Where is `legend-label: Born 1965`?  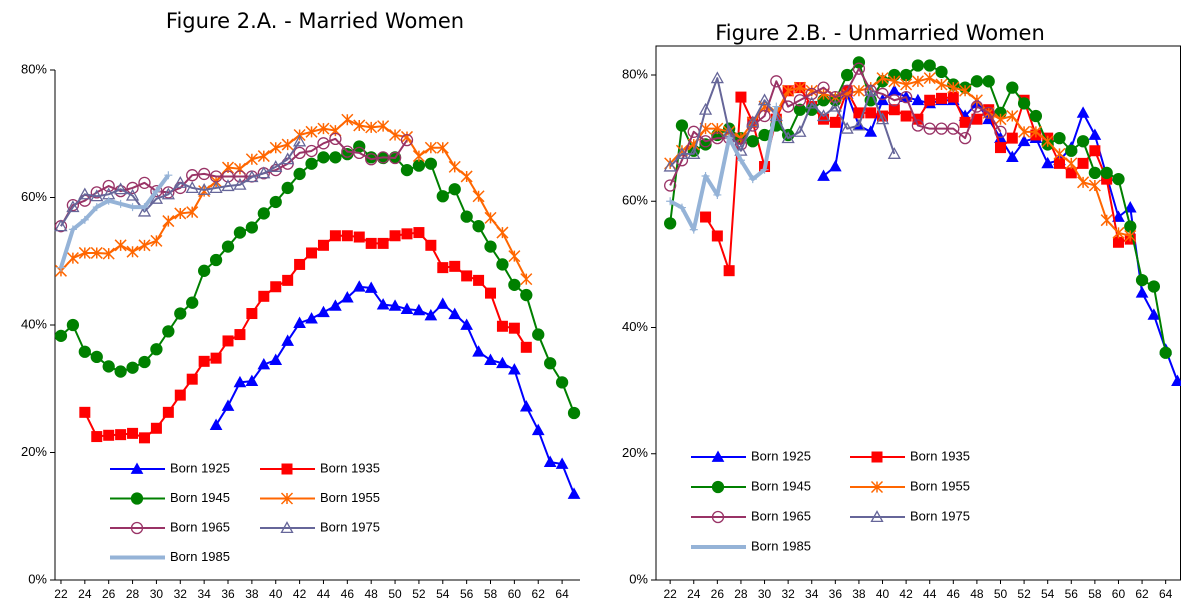 legend-label: Born 1965 is located at coordinates (781, 515).